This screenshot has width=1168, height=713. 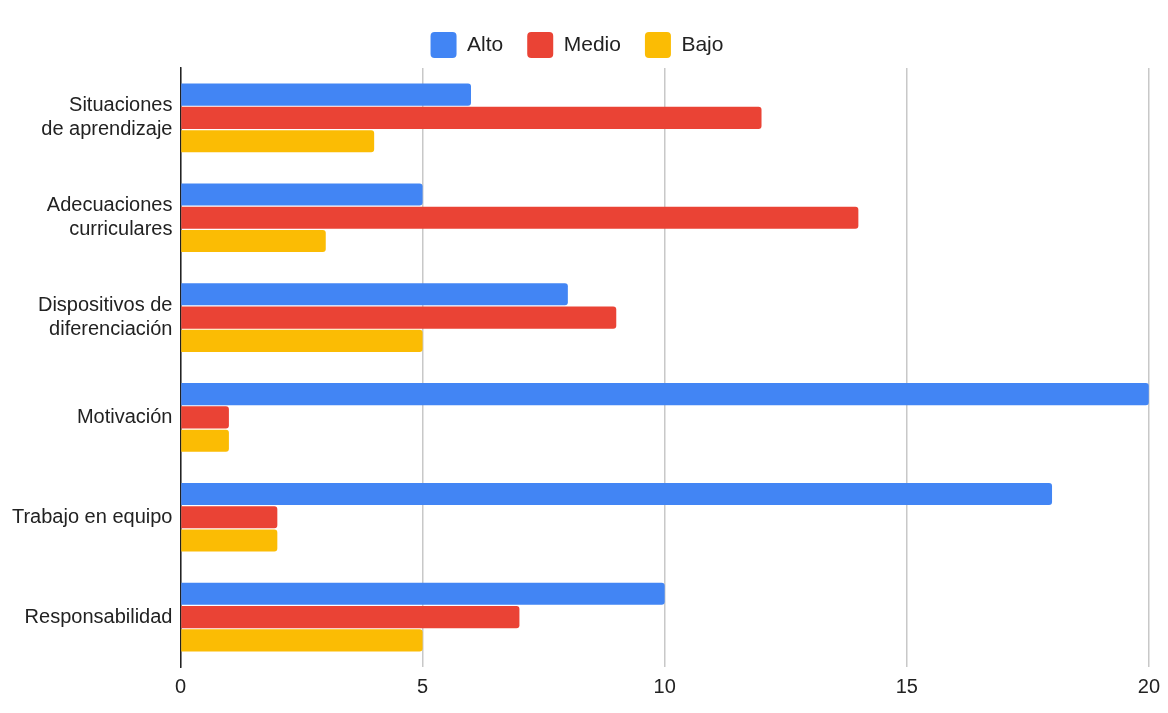 I want to click on y-tick-label: Dispositivos de diferenciación, so click(x=105, y=316).